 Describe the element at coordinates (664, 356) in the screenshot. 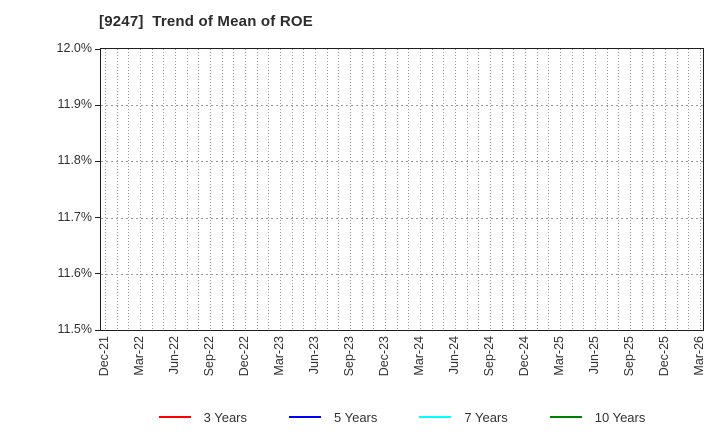

I see `x-tick-label: Dec-25` at that location.